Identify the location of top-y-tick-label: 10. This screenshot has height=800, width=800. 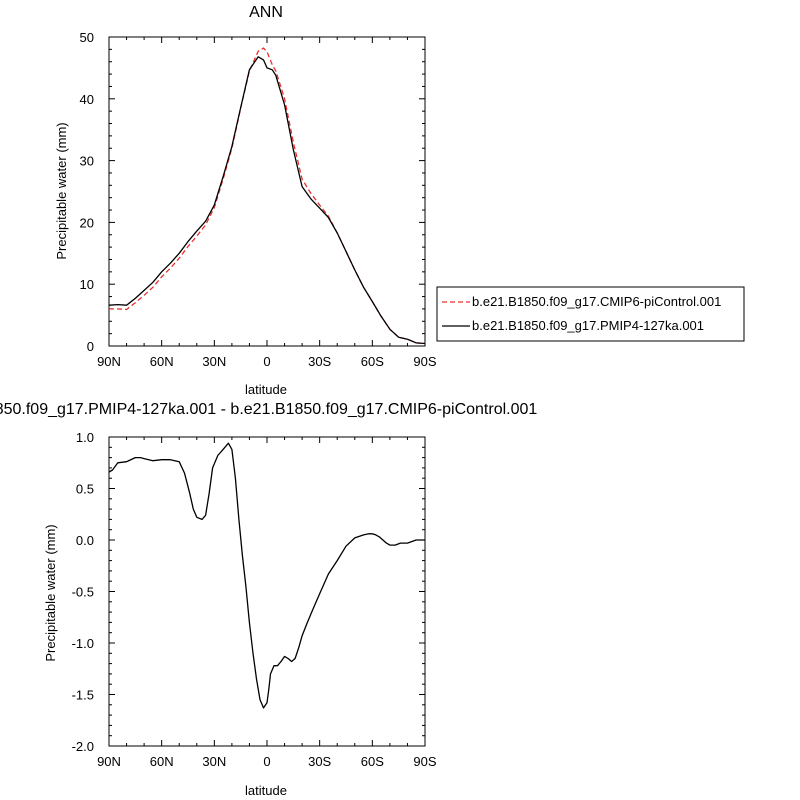
(87, 284).